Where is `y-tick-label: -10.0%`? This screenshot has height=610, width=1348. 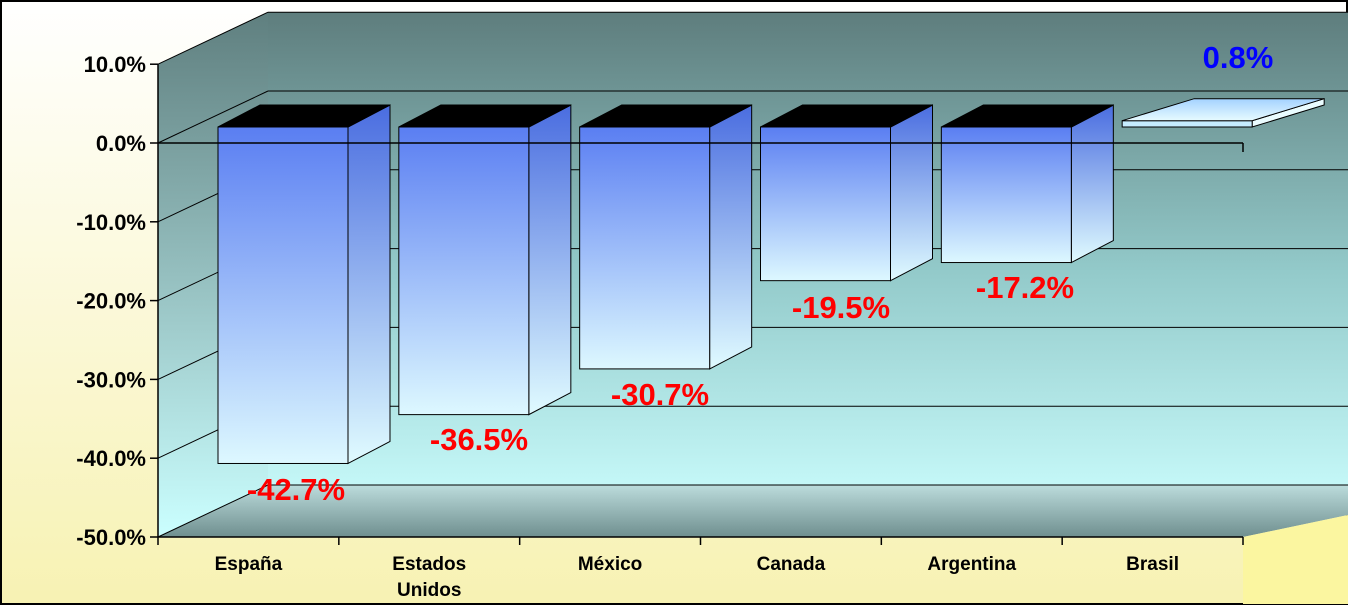 y-tick-label: -10.0% is located at coordinates (111, 222).